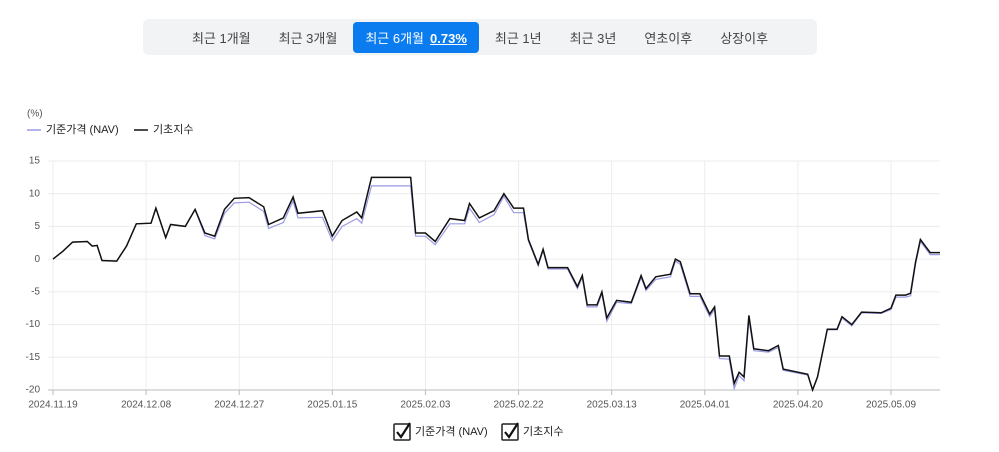  I want to click on period-tab: 연초이후, so click(668, 37).